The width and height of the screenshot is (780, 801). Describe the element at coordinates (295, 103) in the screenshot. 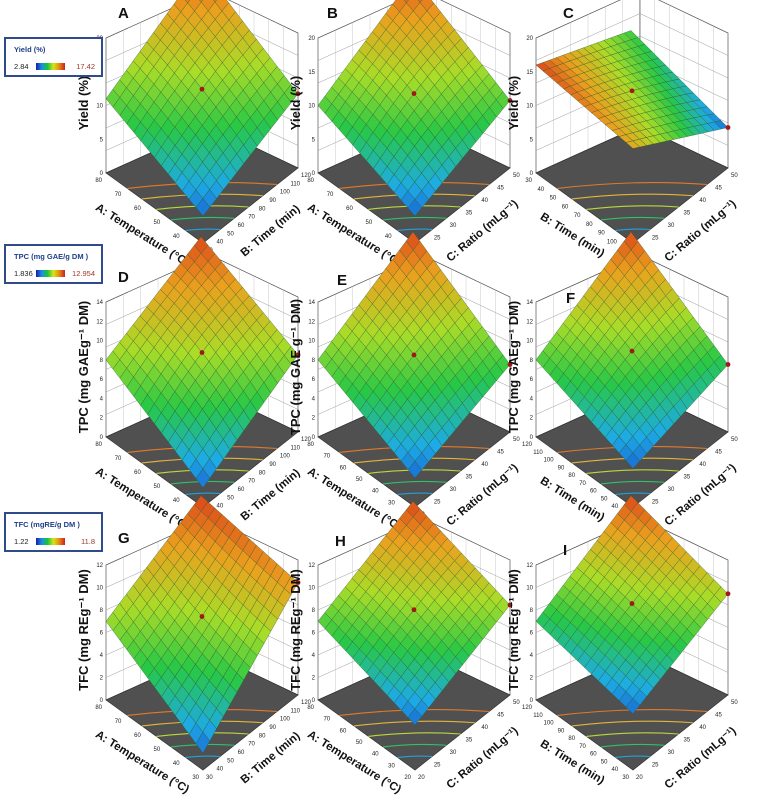

I see `z-axis-title: Yield (%)` at that location.